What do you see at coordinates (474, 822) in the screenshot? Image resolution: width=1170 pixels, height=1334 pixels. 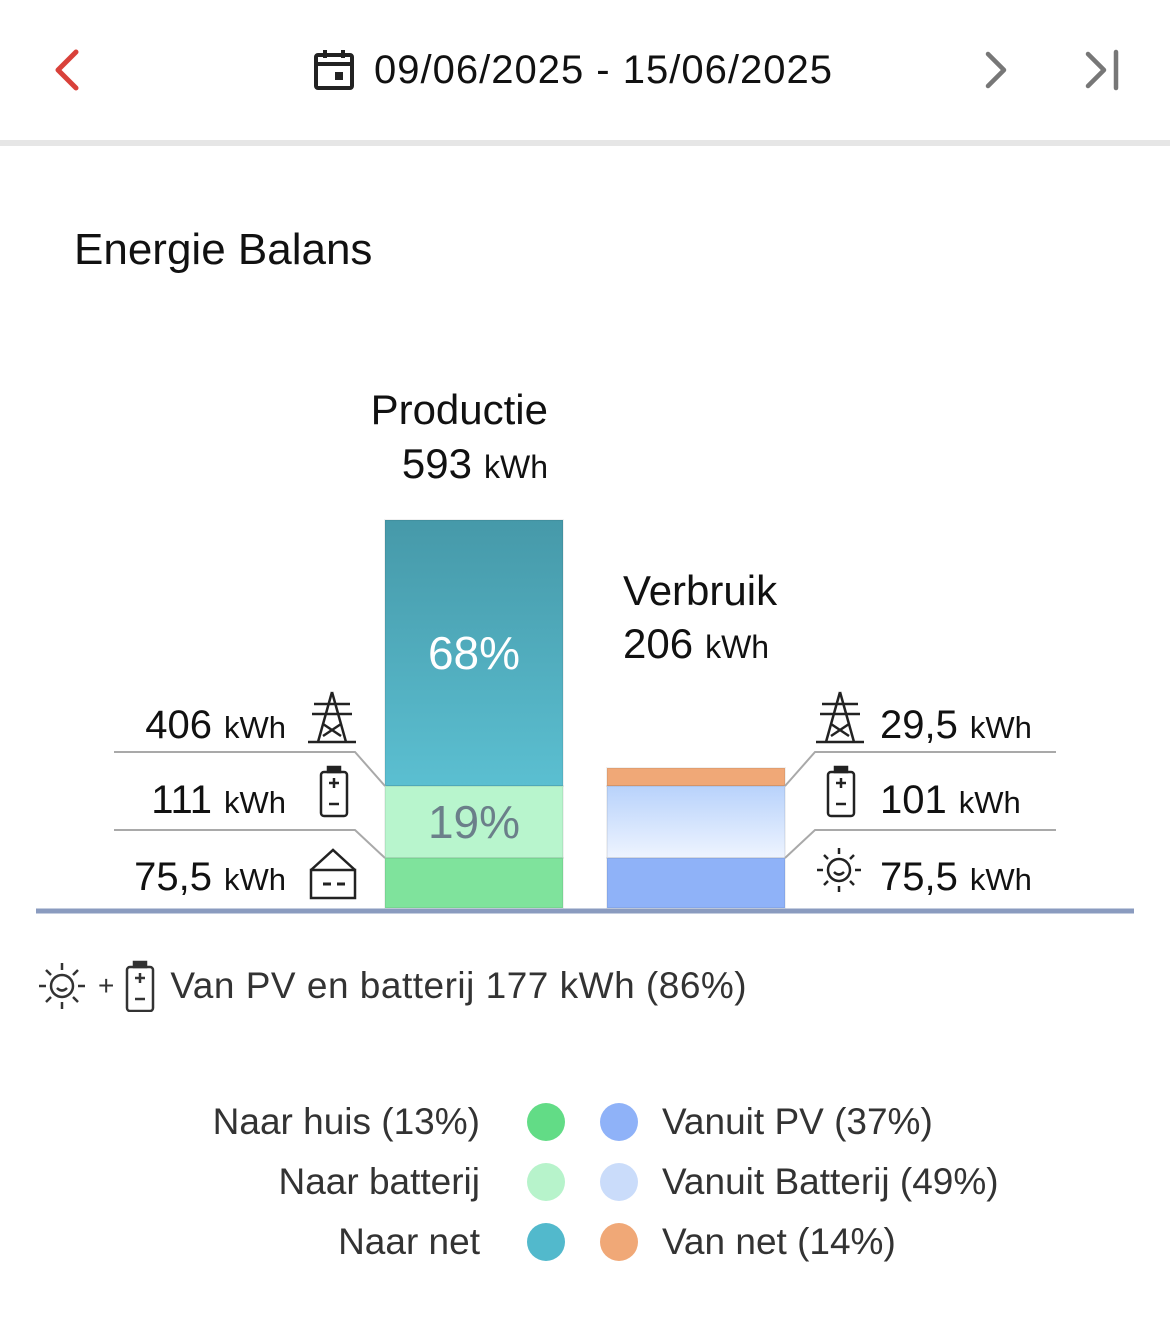 I see `bar-percent-label: 19%` at bounding box center [474, 822].